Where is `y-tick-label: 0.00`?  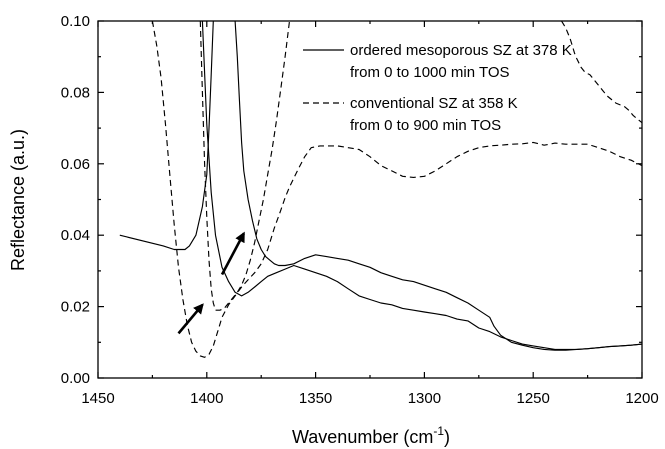 y-tick-label: 0.00 is located at coordinates (75, 378).